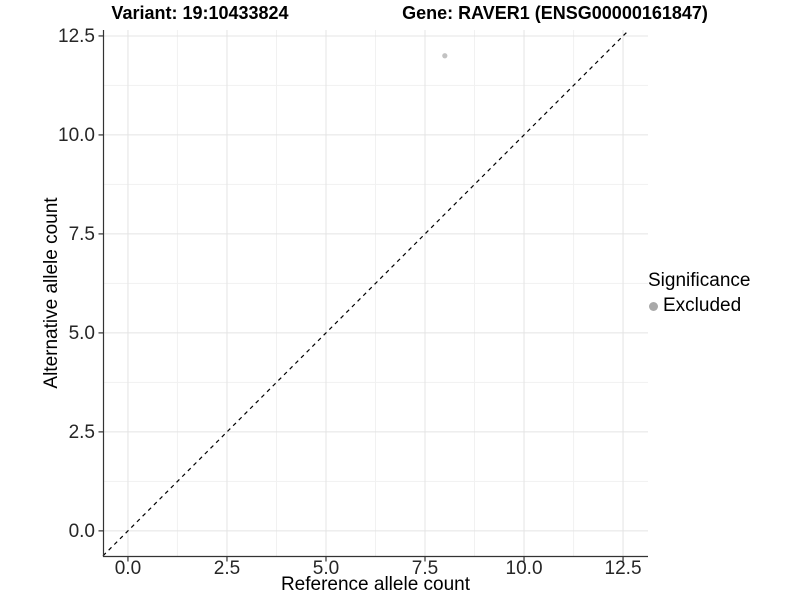  I want to click on legend-item-excluded: Excluded, so click(698, 306).